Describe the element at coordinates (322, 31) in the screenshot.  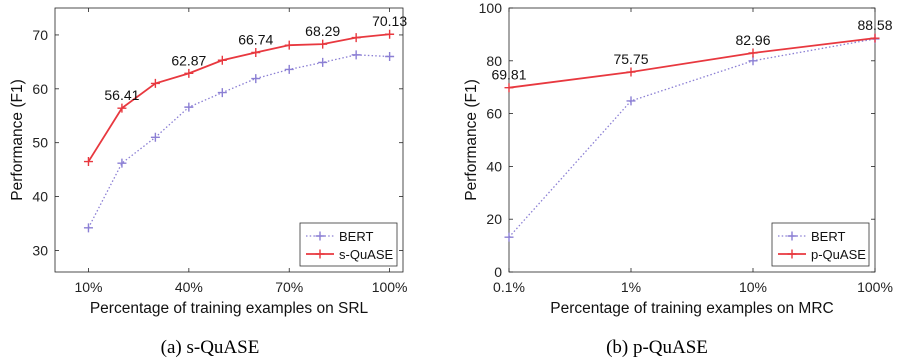
I see `data-label: 68.29` at that location.